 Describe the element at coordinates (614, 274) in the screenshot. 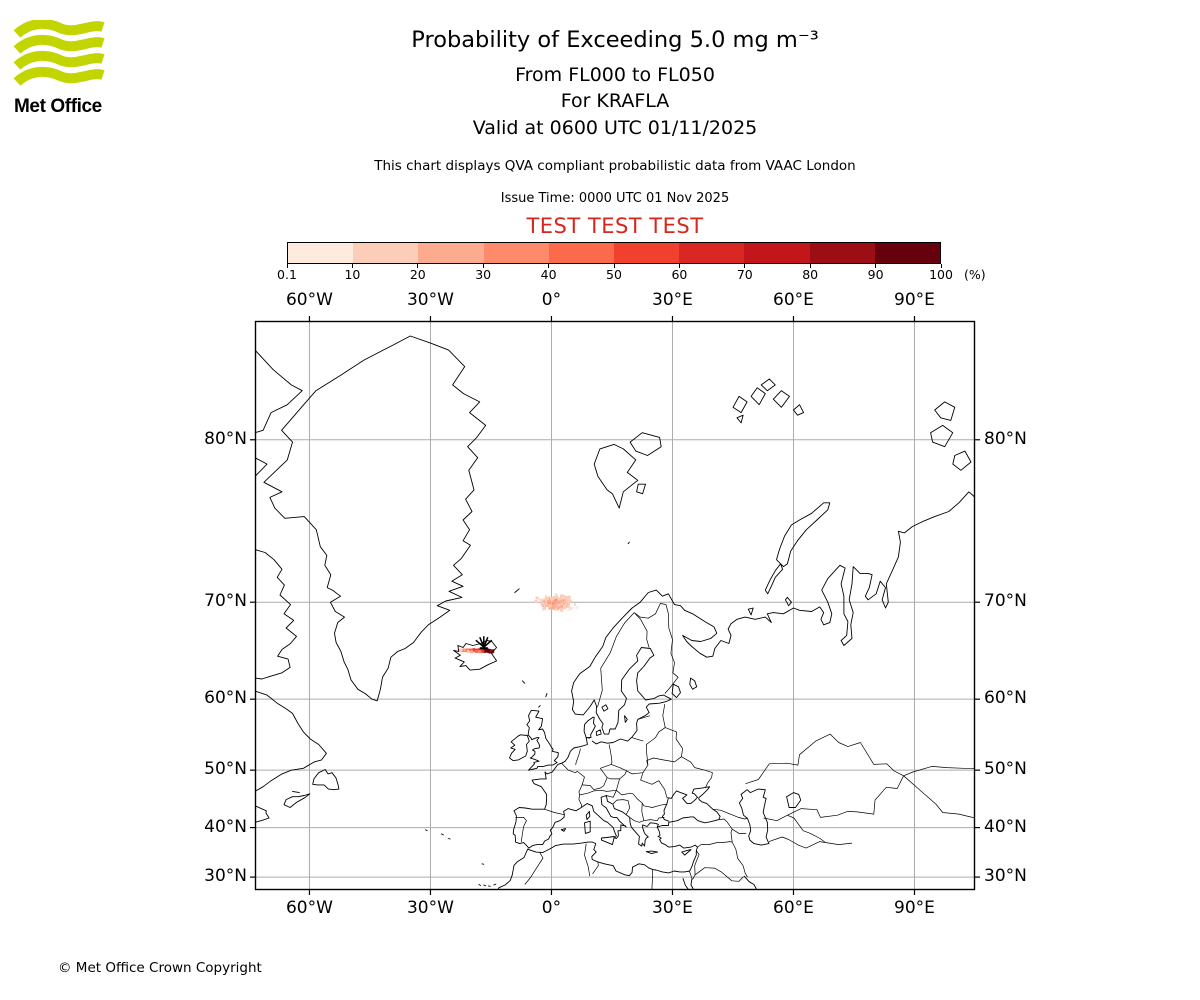

I see `colorbar-tick-label-5: 50` at that location.